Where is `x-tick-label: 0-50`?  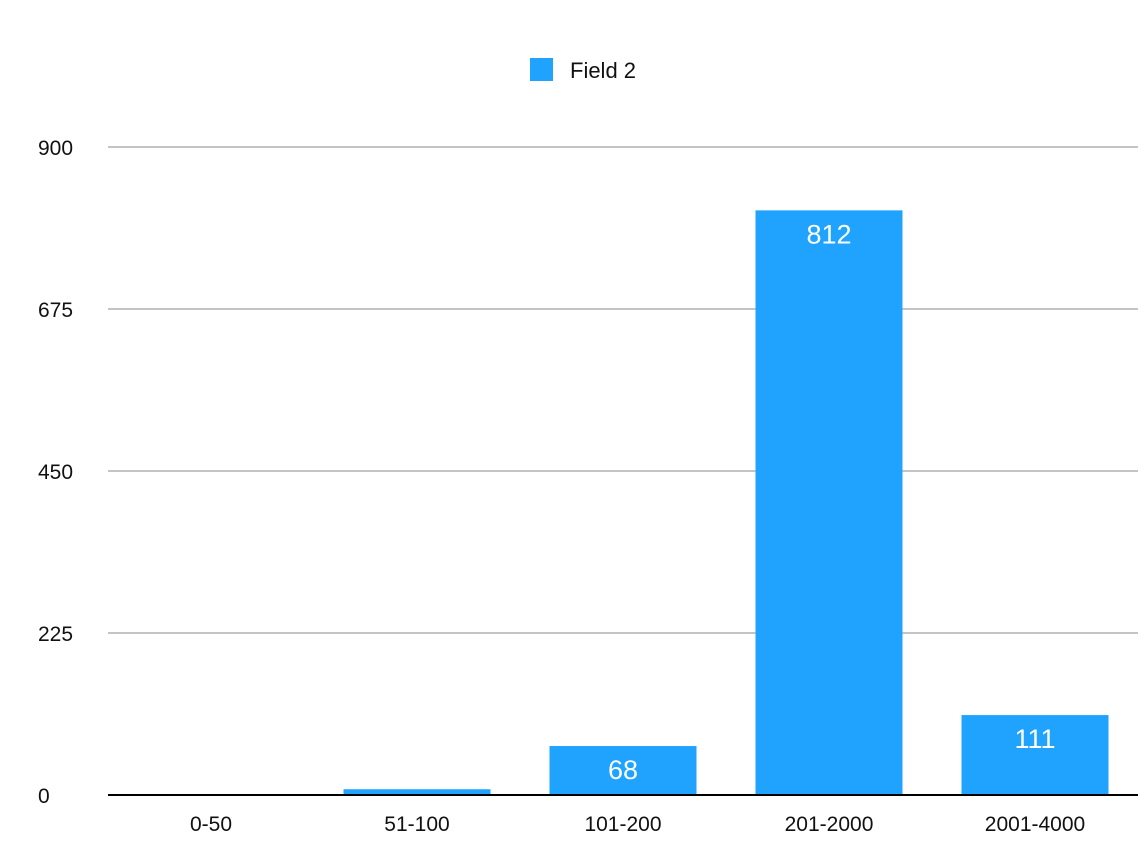 x-tick-label: 0-50 is located at coordinates (211, 824).